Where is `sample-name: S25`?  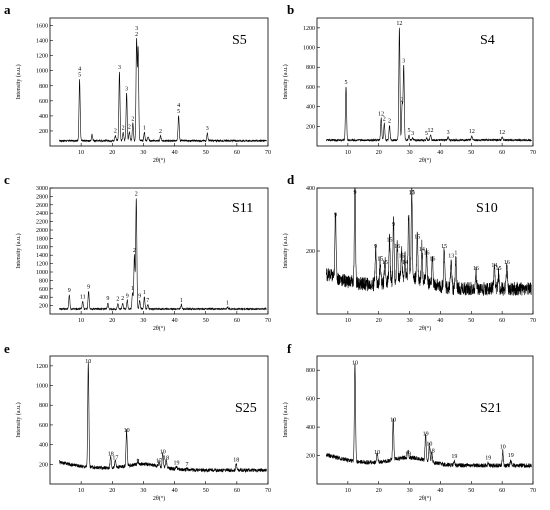
sample-name: S25 is located at coordinates (246, 408).